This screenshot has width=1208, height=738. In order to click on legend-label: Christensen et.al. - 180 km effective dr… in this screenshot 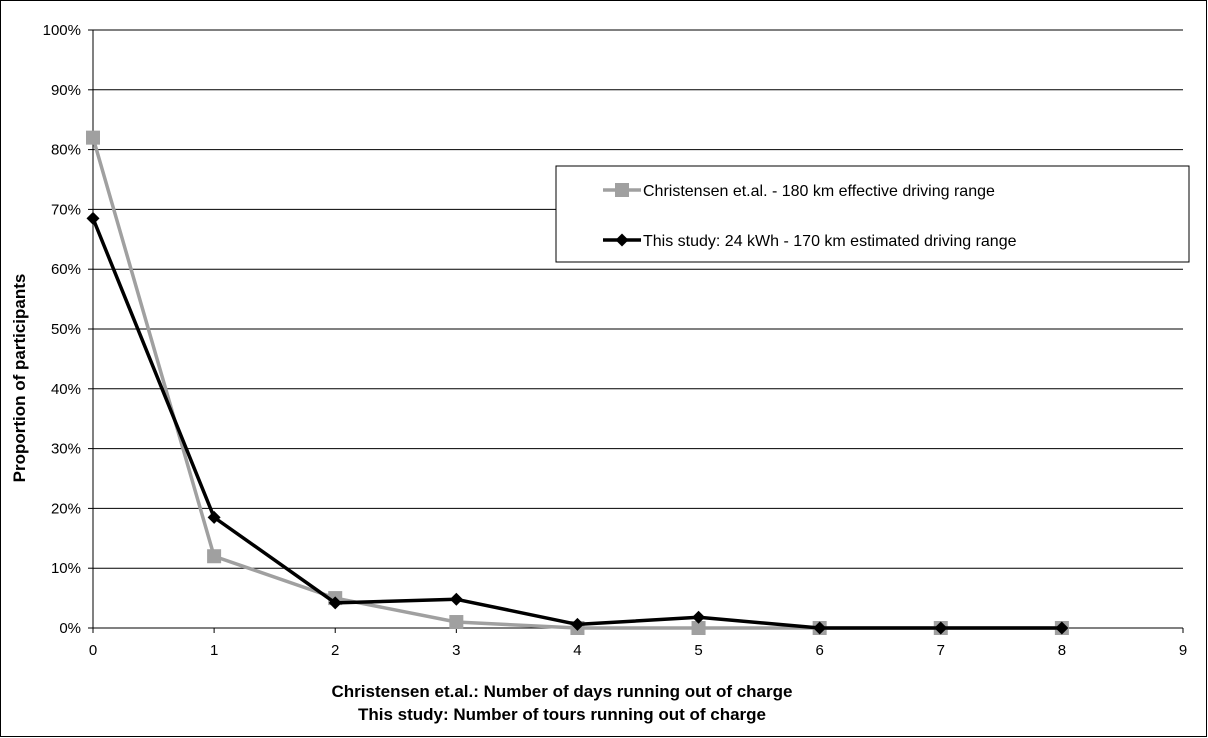, I will do `click(819, 191)`.